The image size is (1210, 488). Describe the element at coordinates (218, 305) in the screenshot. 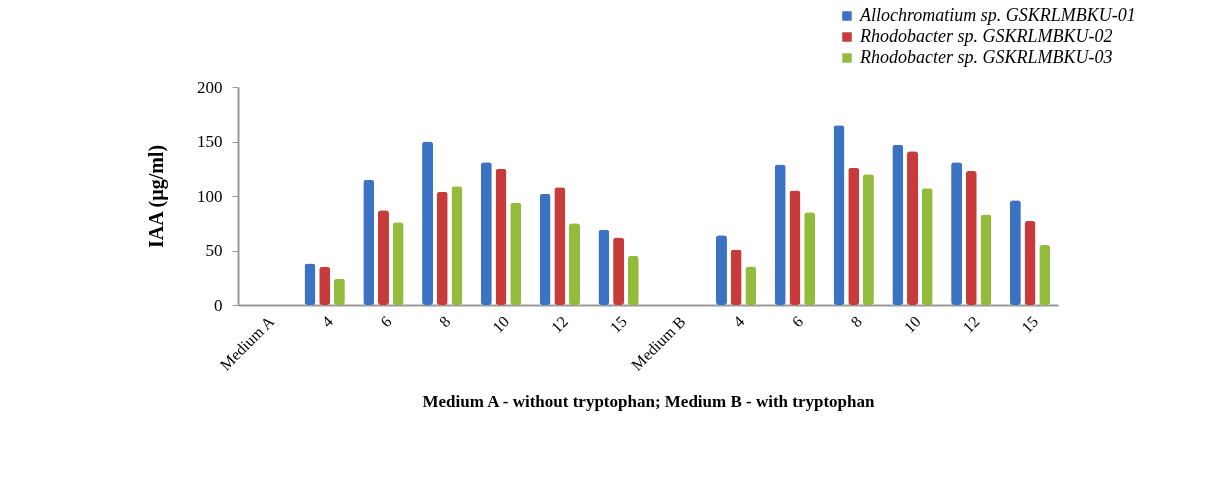

I see `y-tick-label: 0` at that location.